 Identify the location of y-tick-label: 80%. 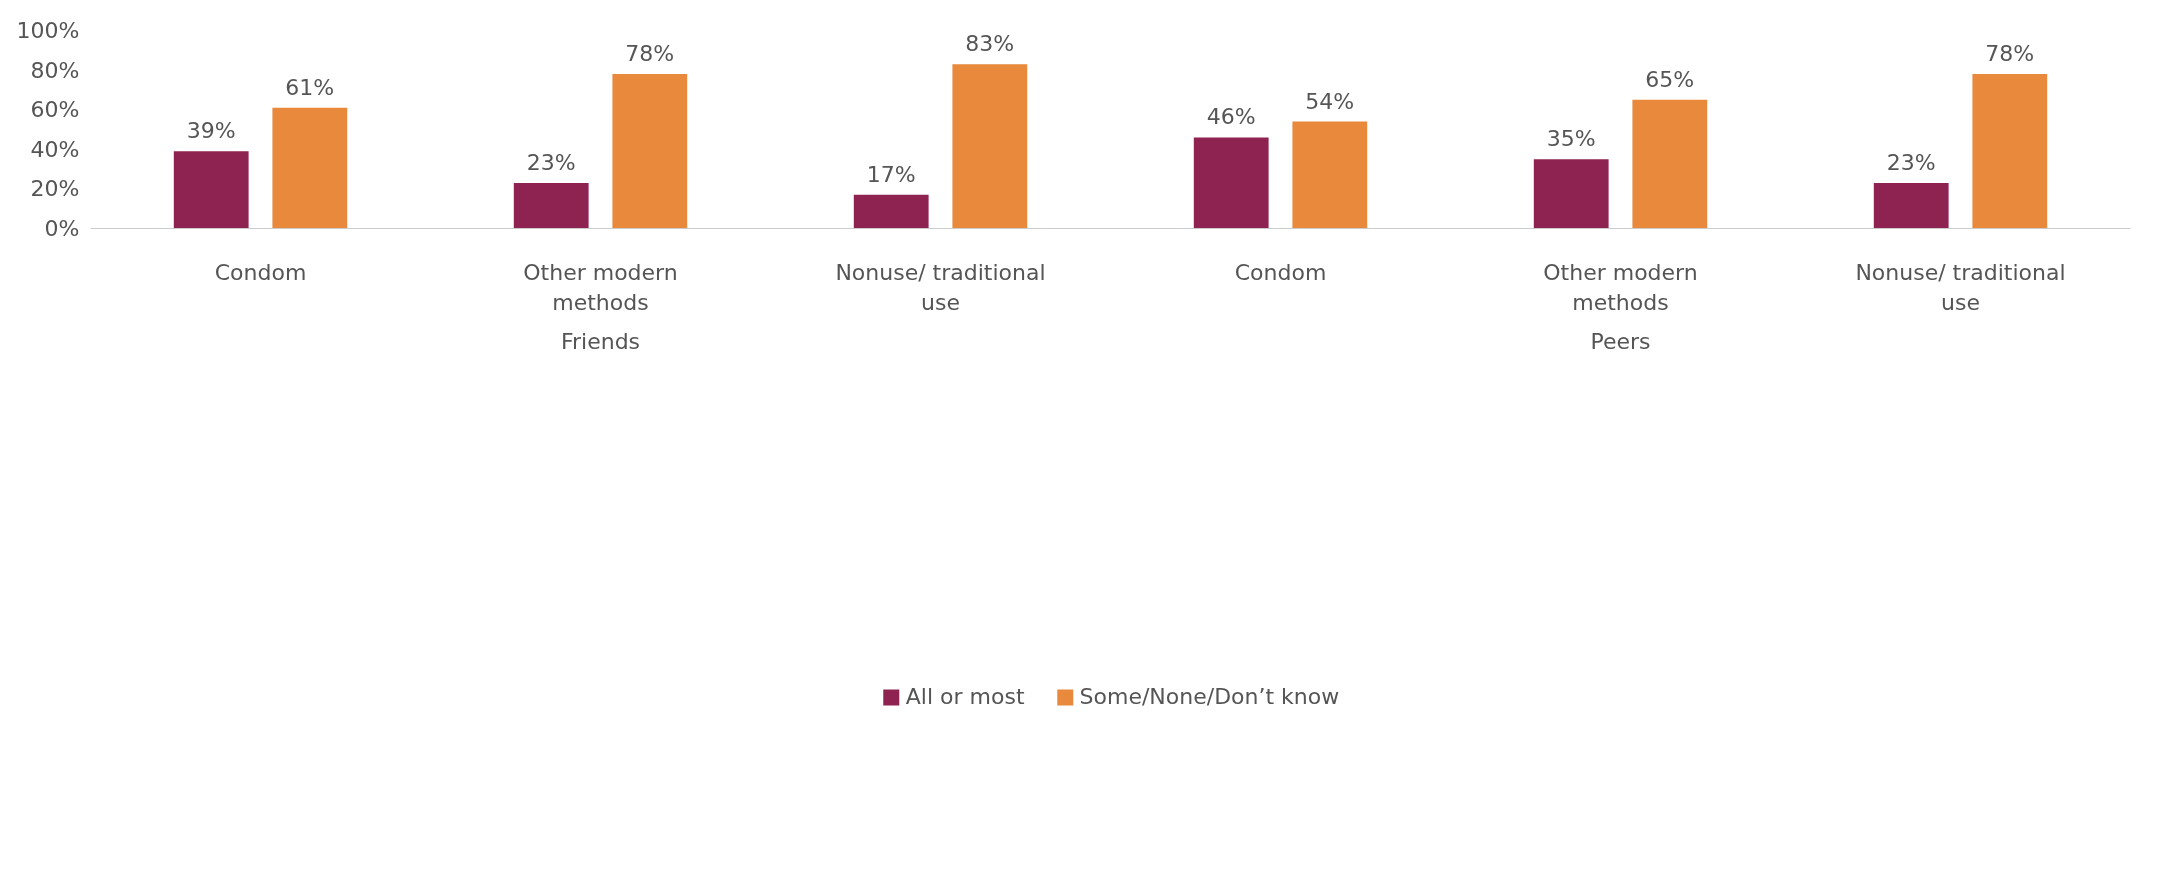
(55, 70).